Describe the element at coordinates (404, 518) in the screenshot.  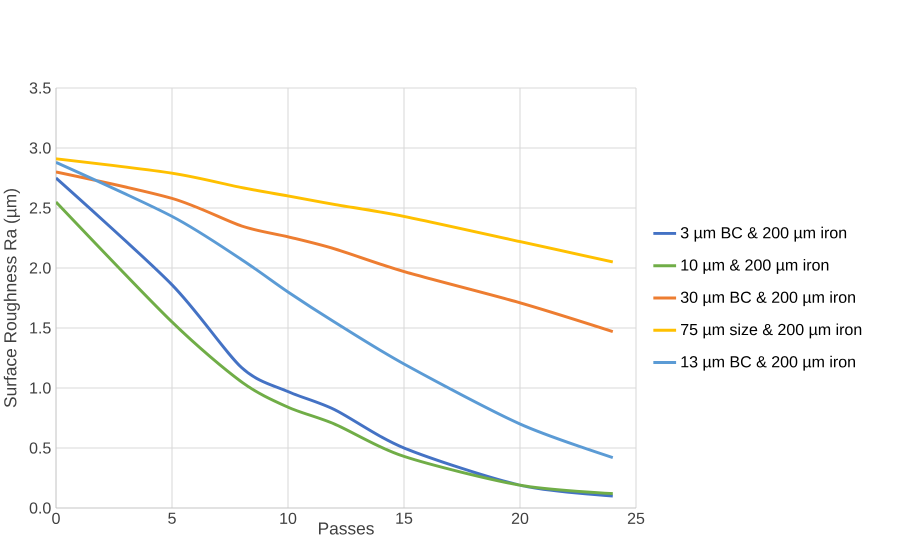
I see `x-tick-label: 15` at that location.